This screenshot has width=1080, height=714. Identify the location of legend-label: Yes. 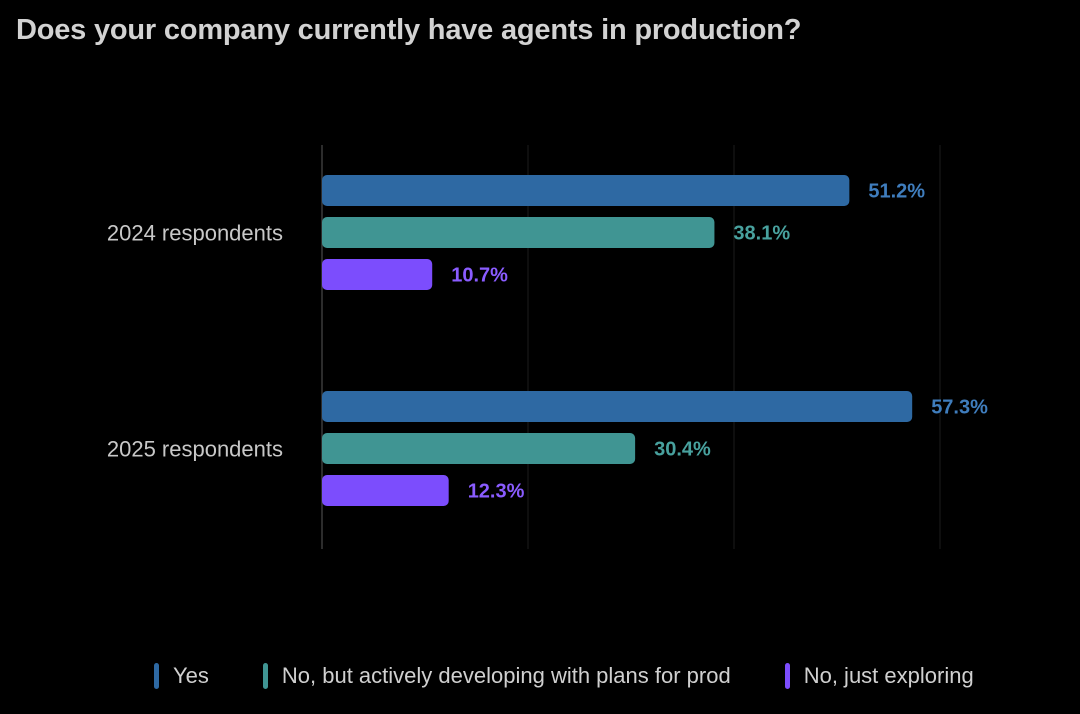
(191, 675).